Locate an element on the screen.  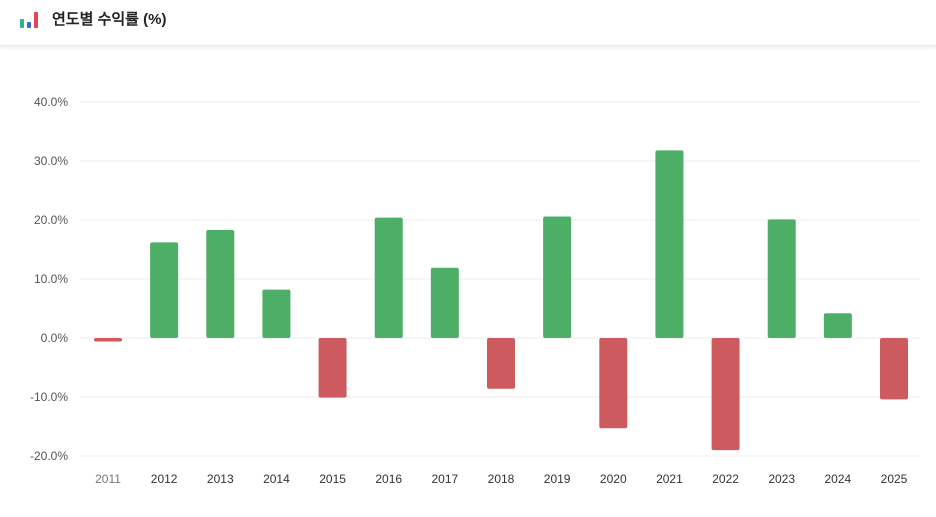
x-tick-label: 2016 is located at coordinates (388, 479).